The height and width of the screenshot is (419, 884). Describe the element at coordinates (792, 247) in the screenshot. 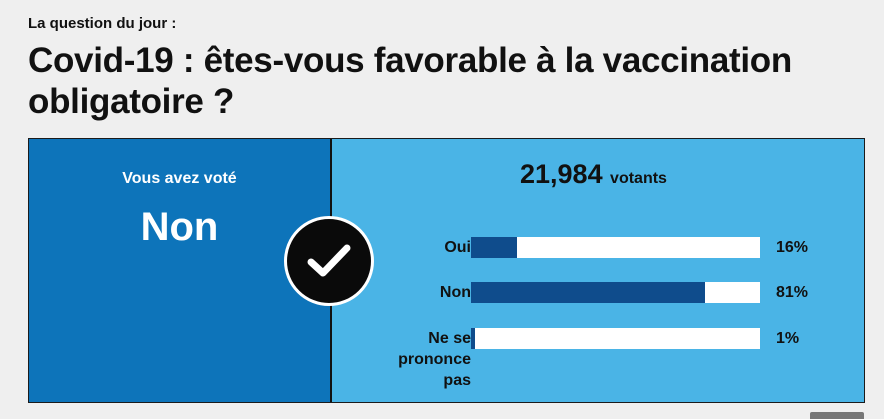

I see `result-percent: 16%` at that location.